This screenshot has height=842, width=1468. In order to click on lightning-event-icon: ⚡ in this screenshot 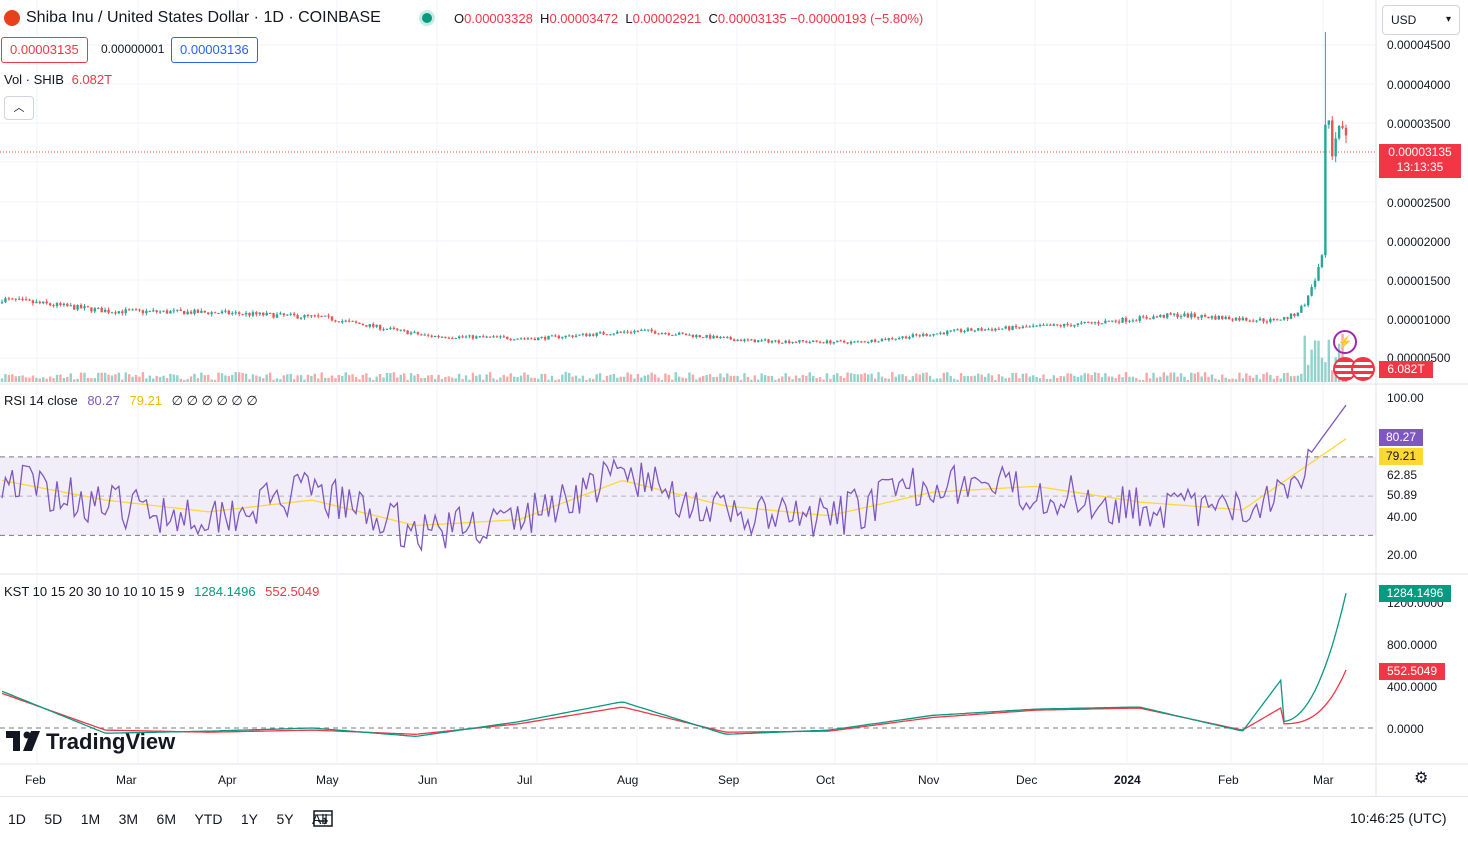, I will do `click(1345, 342)`.